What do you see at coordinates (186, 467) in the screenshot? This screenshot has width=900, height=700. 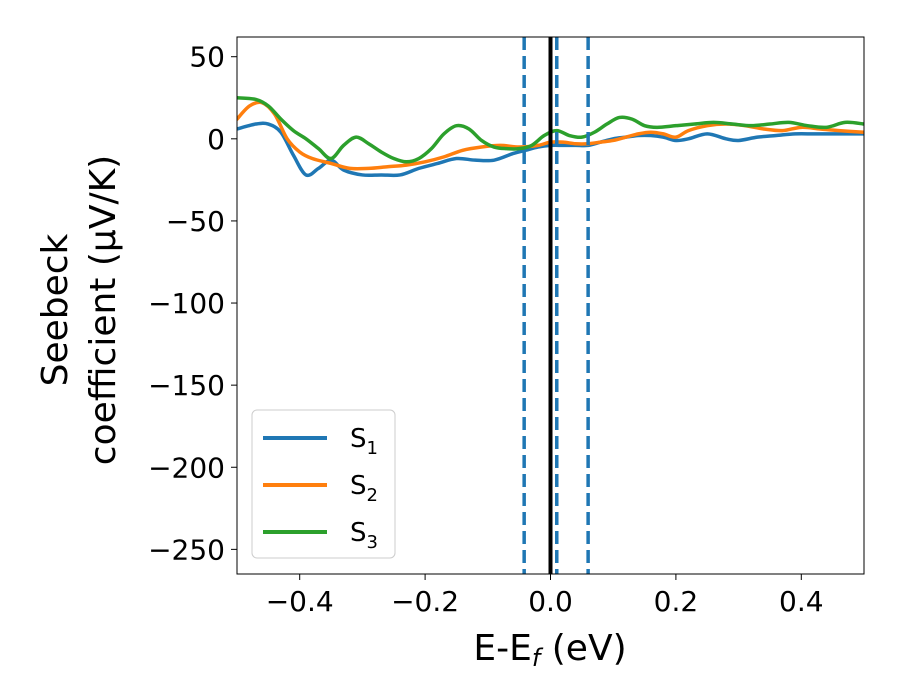 I see `y-tick-label: −200` at bounding box center [186, 467].